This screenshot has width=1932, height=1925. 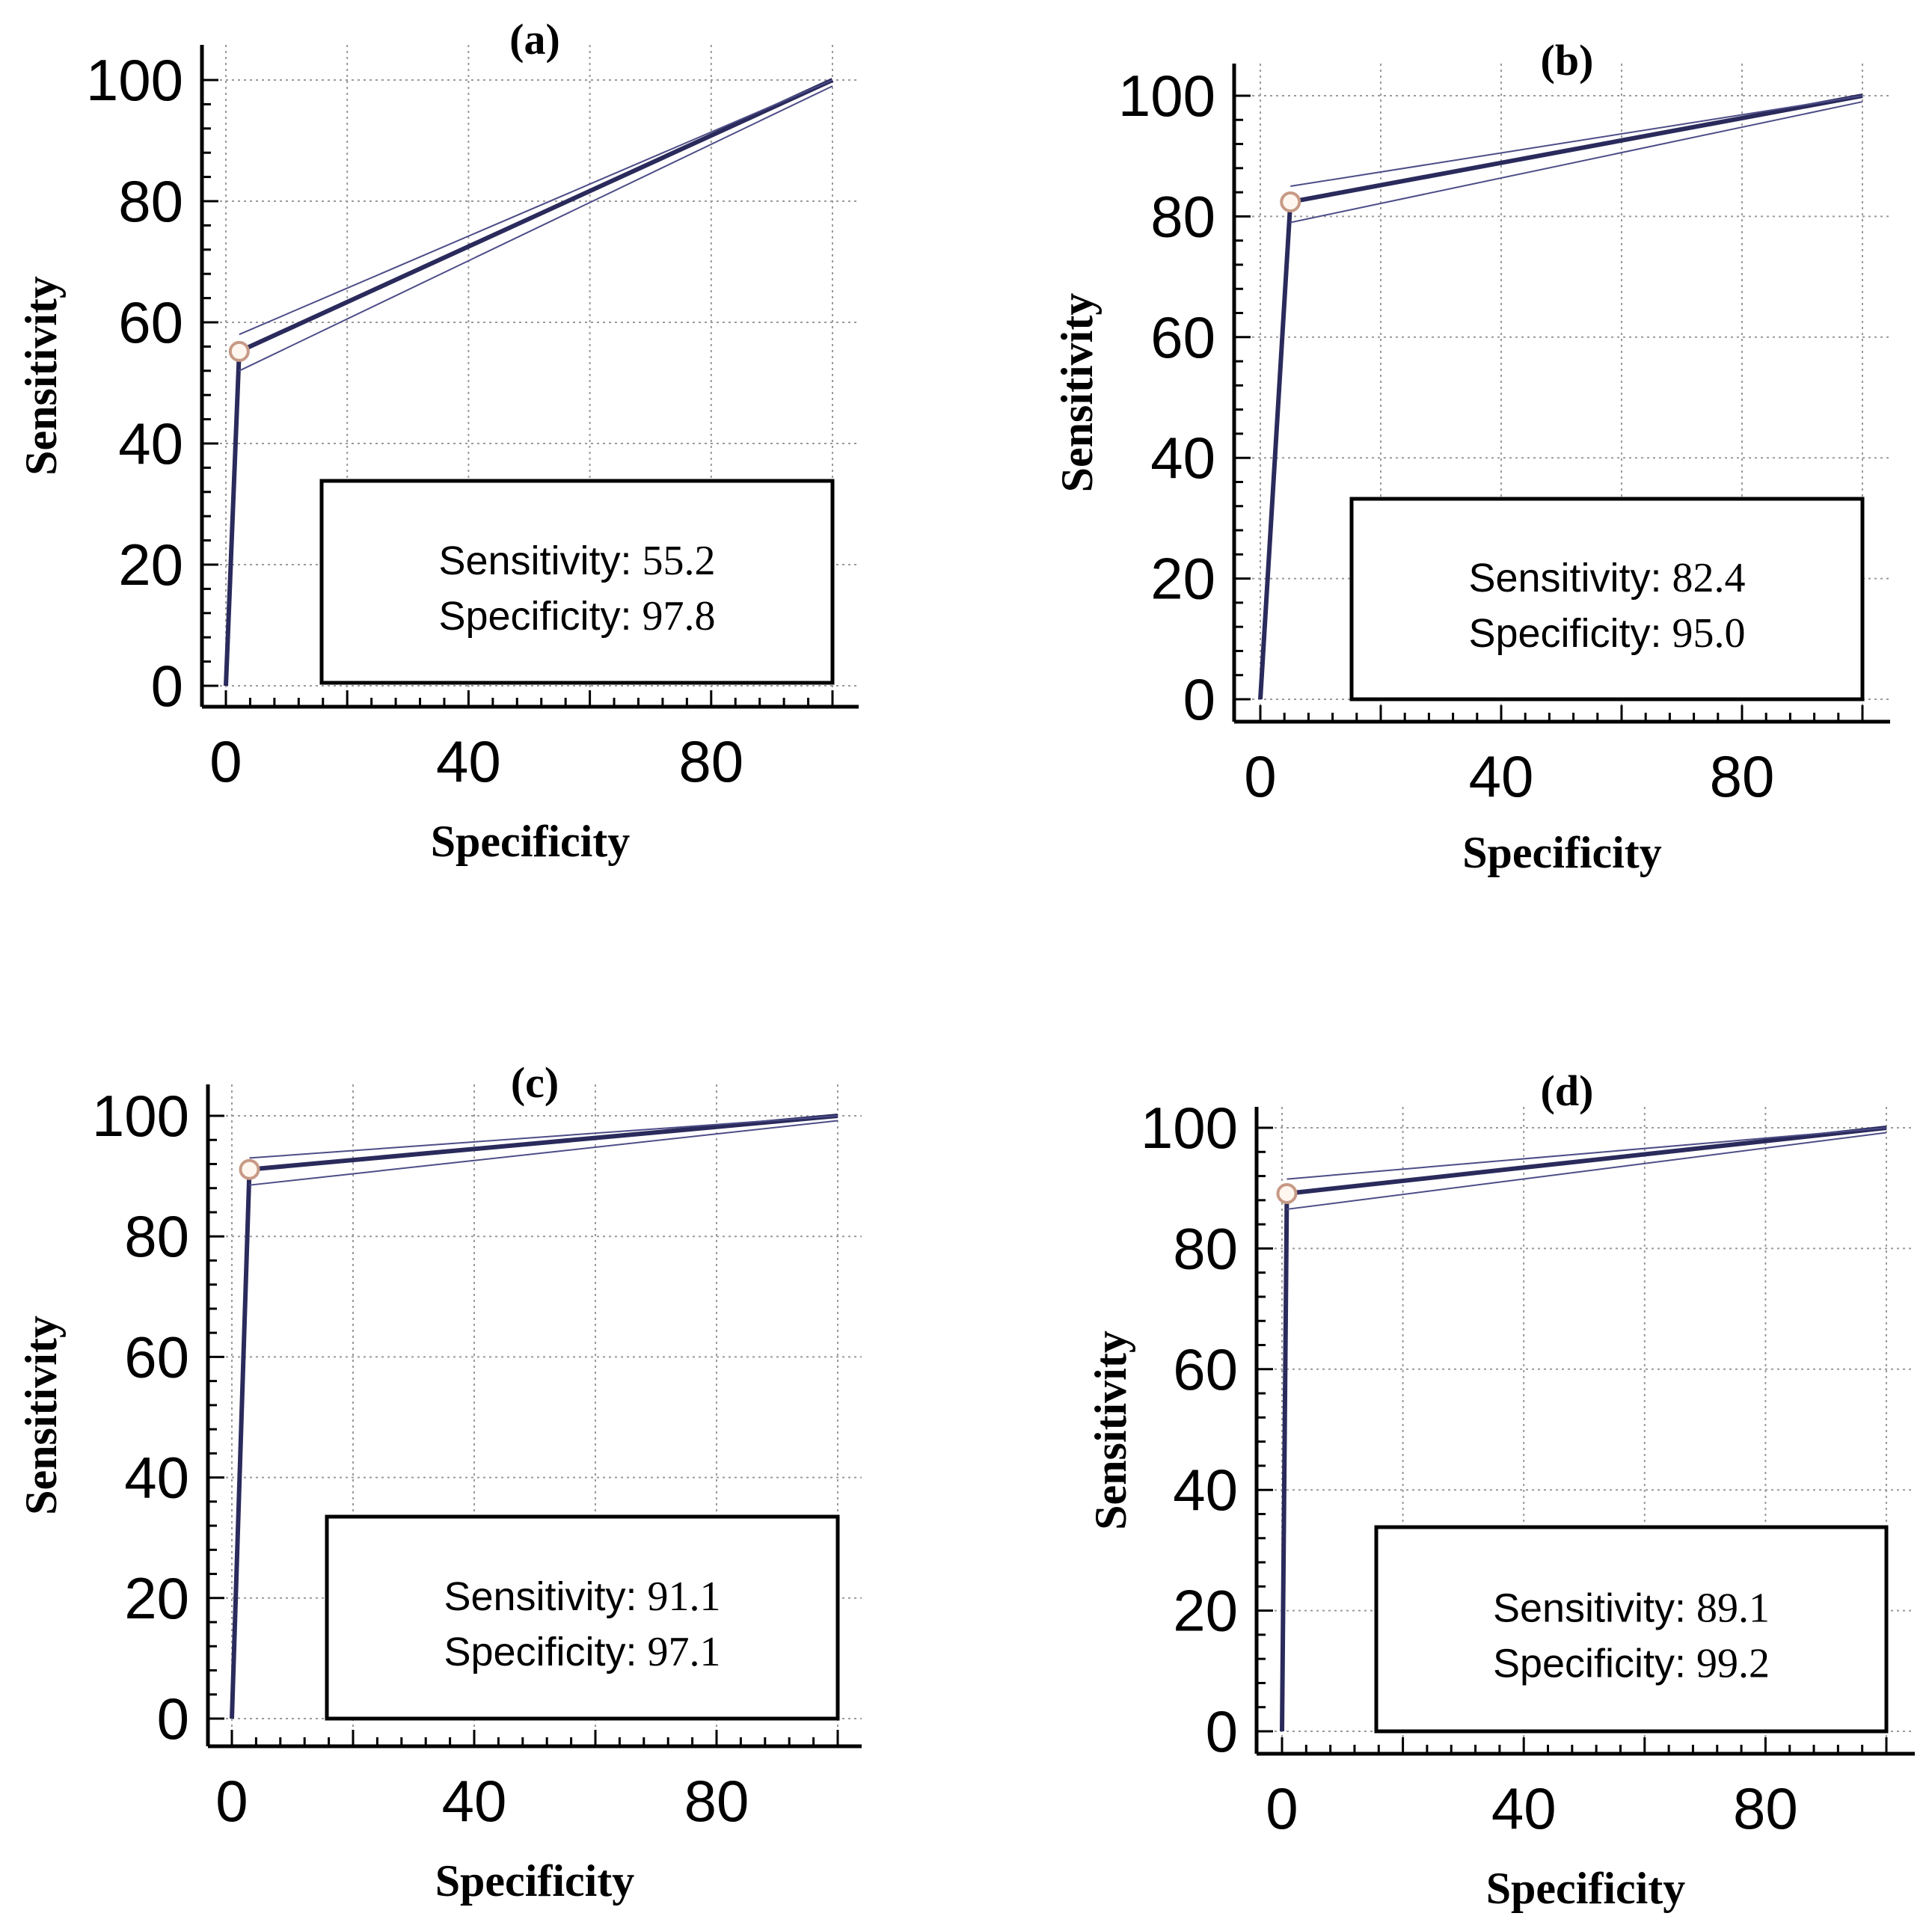 I want to click on sensitivity-line: Sensitivity: 89.1, so click(x=1631, y=1608).